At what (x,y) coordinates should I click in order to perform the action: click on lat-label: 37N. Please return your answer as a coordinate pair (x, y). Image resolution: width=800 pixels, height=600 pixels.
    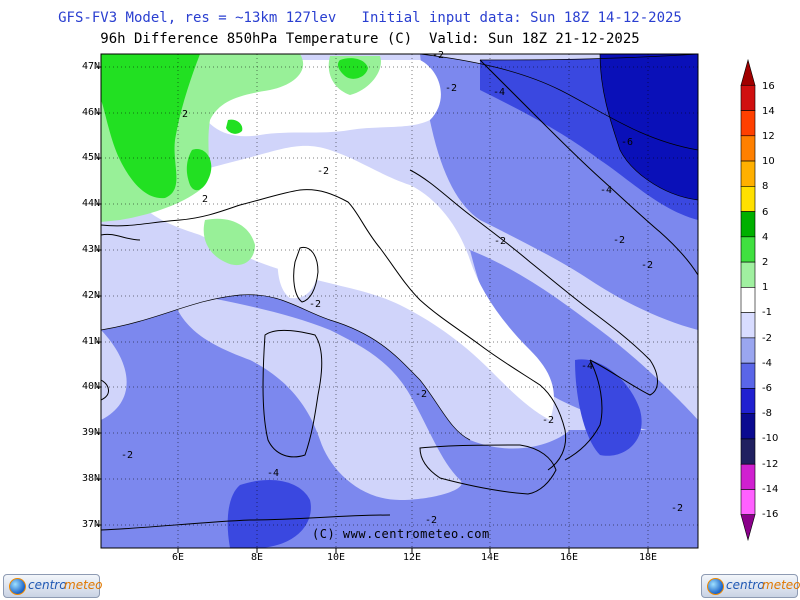
    Looking at the image, I should click on (90, 524).